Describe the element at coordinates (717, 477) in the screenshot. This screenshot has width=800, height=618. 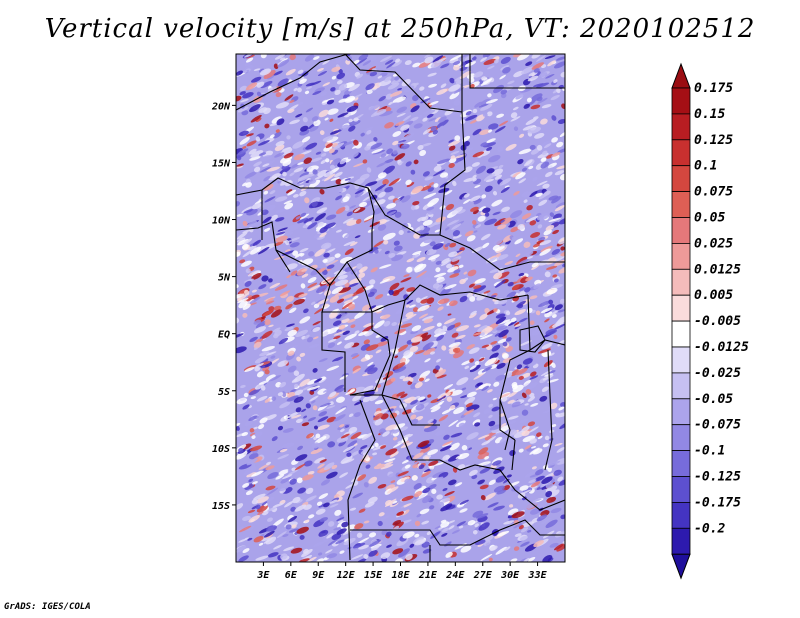
I see `colorbar-label: -0.125` at that location.